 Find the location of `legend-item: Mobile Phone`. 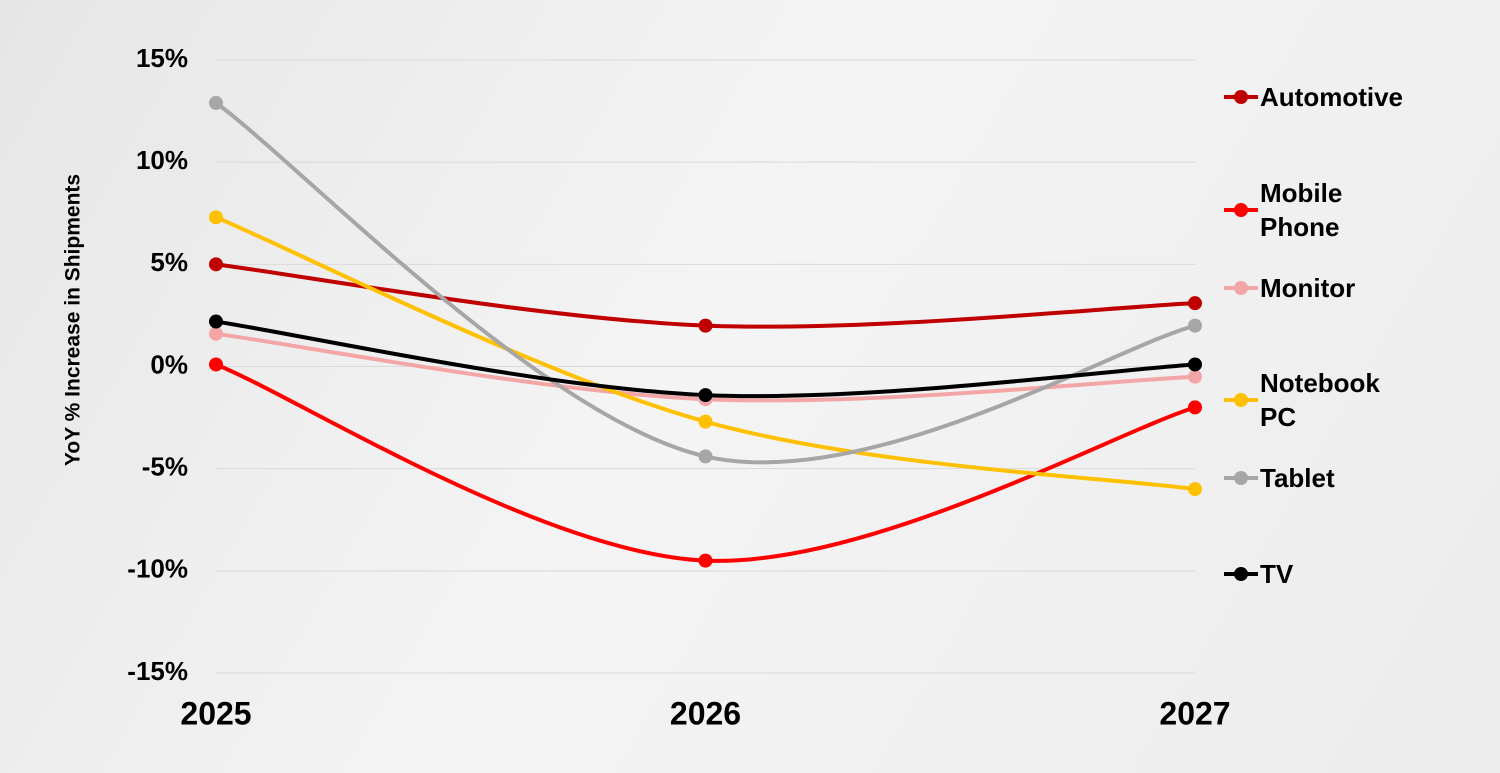

legend-item: Mobile Phone is located at coordinates (1317, 210).